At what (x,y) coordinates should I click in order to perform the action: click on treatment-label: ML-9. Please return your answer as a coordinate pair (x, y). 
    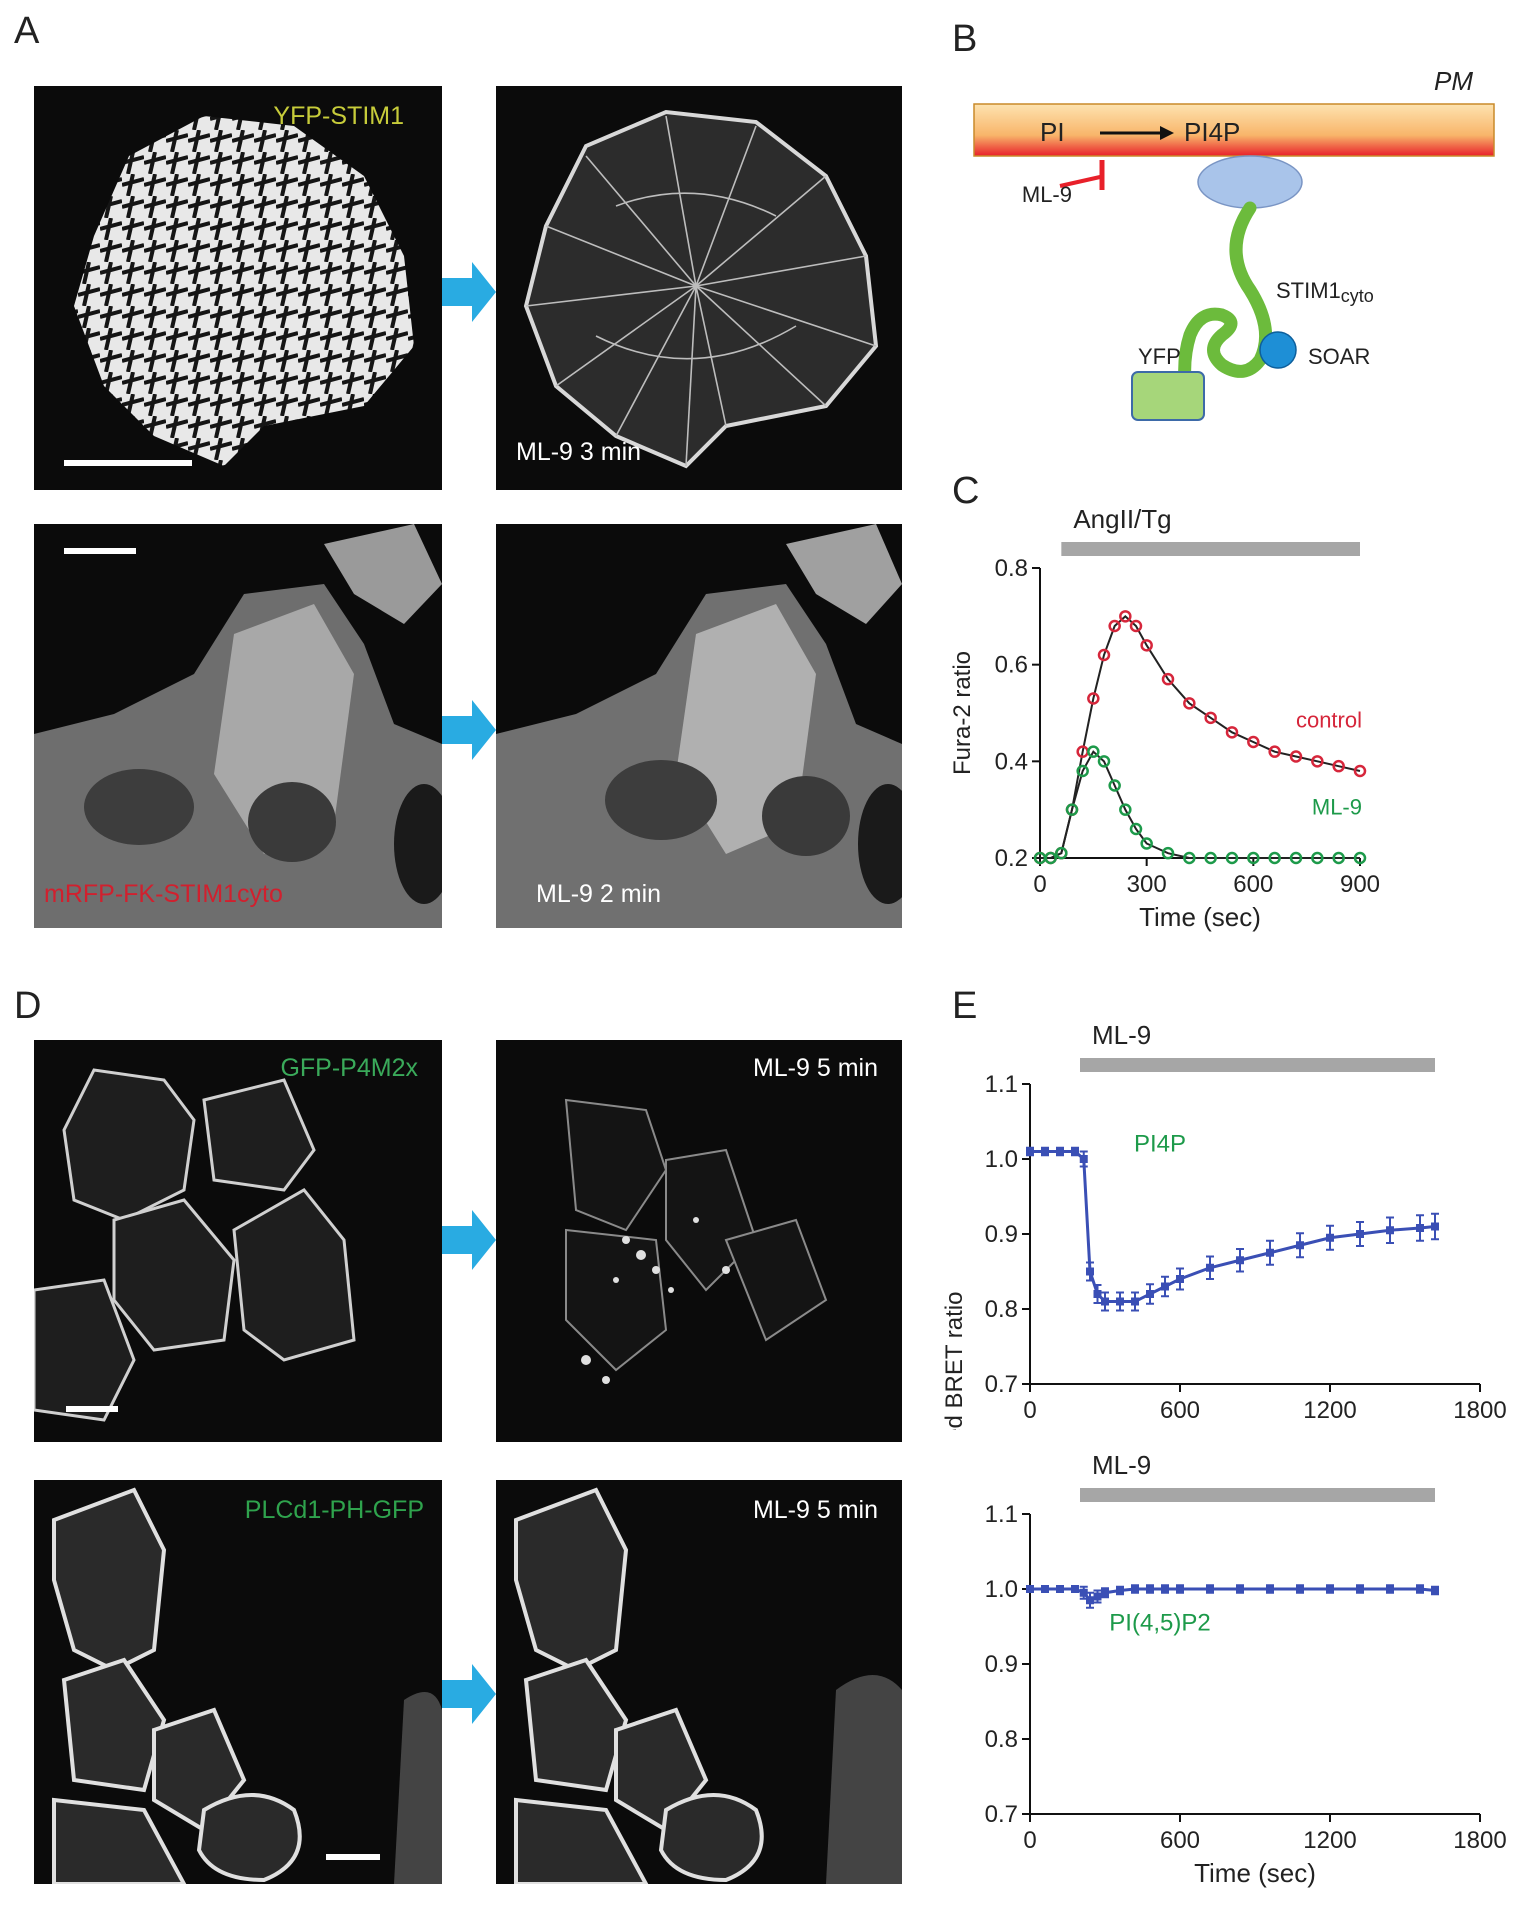
    Looking at the image, I should click on (1121, 1035).